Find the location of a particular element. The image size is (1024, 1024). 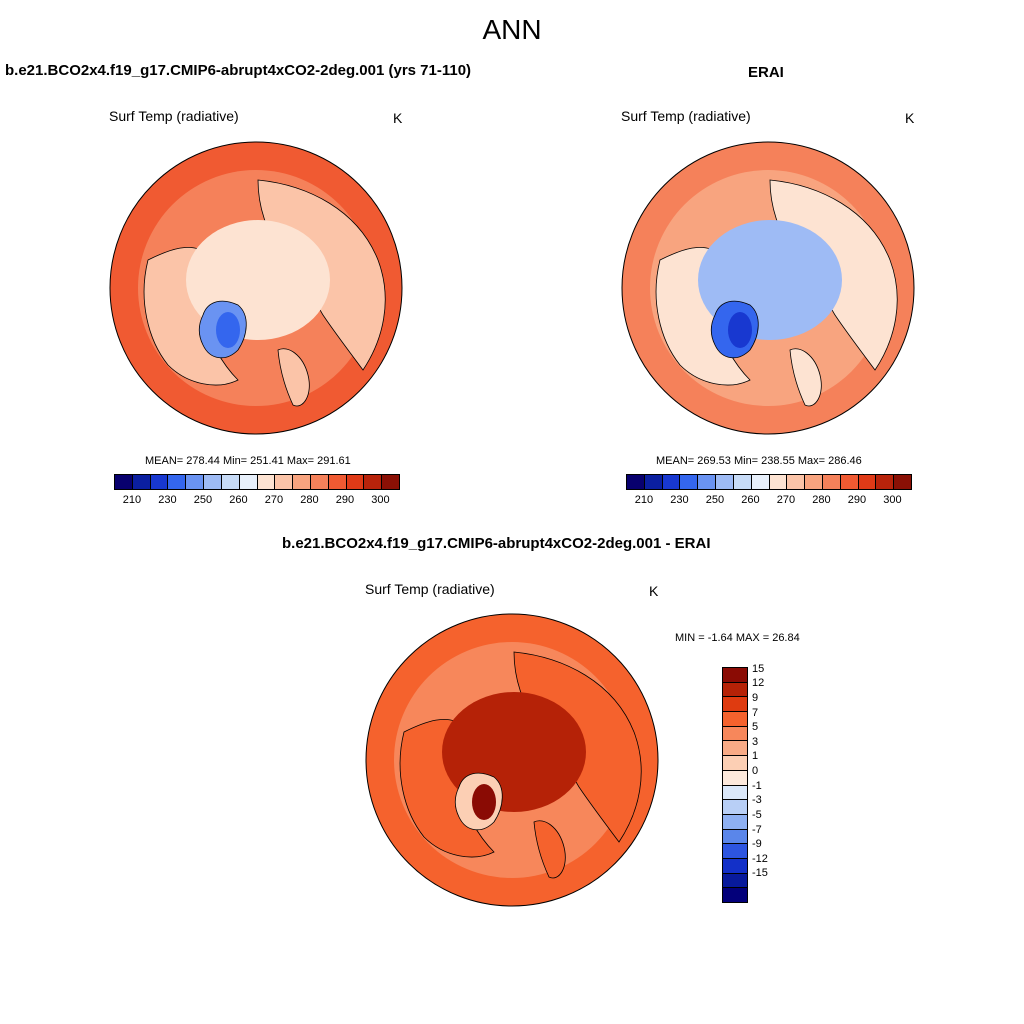

colorbar-tick-label: 1 is located at coordinates (755, 756).